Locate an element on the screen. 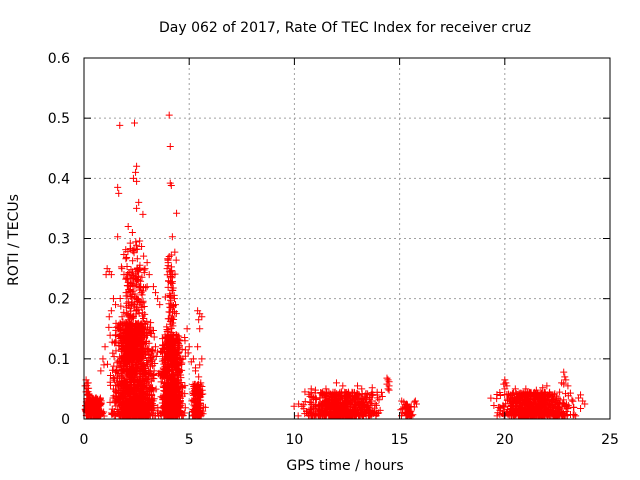 The height and width of the screenshot is (480, 640). y-tick-label: 0 is located at coordinates (65, 420).